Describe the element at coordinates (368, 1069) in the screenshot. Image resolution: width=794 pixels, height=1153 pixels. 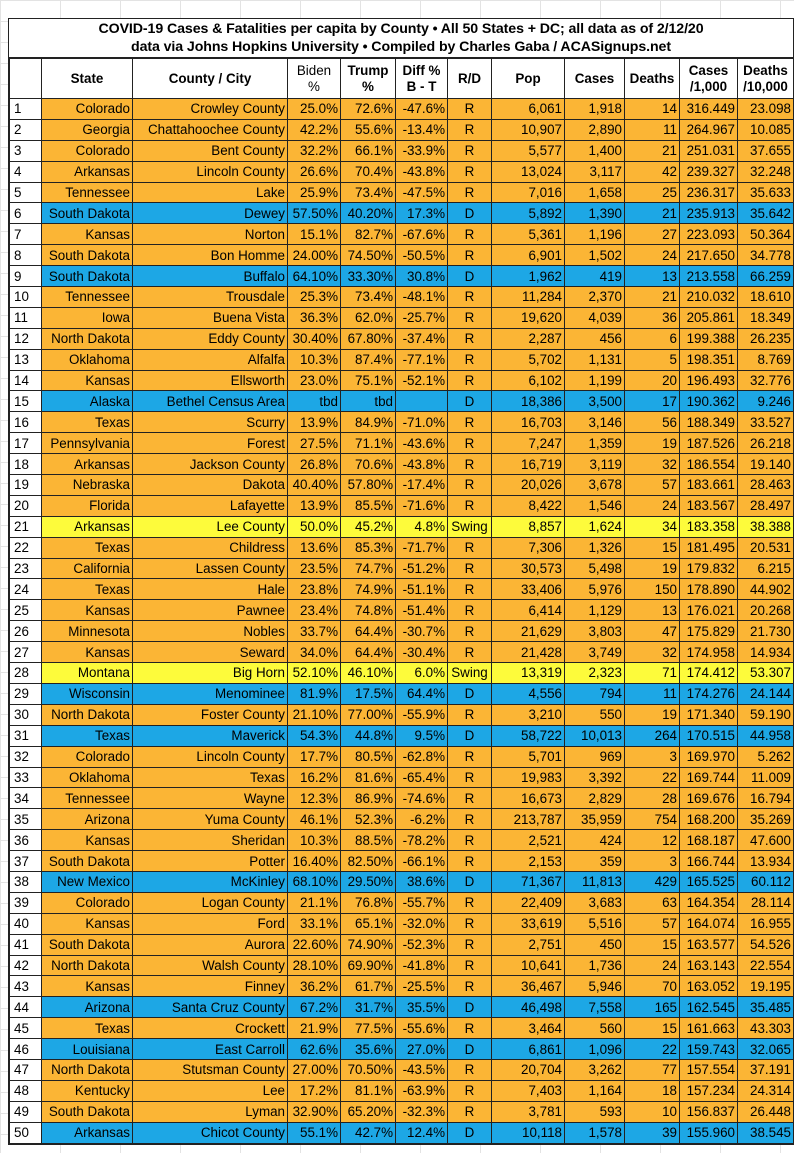
I see `cell-trump-pct: 70.50%` at that location.